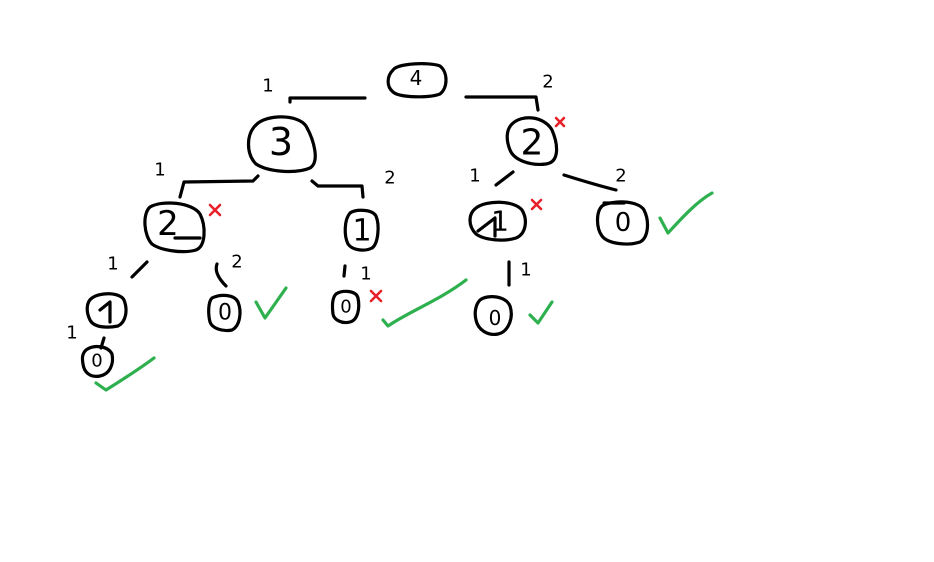 The width and height of the screenshot is (934, 562). Describe the element at coordinates (267, 86) in the screenshot. I see `edge-label-root-n3: 1` at that location.